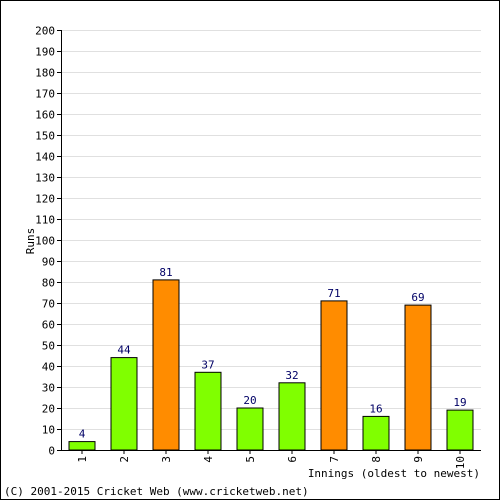 This screenshot has width=500, height=500. I want to click on x-axis-title: Innings (oldest to newest), so click(394, 473).